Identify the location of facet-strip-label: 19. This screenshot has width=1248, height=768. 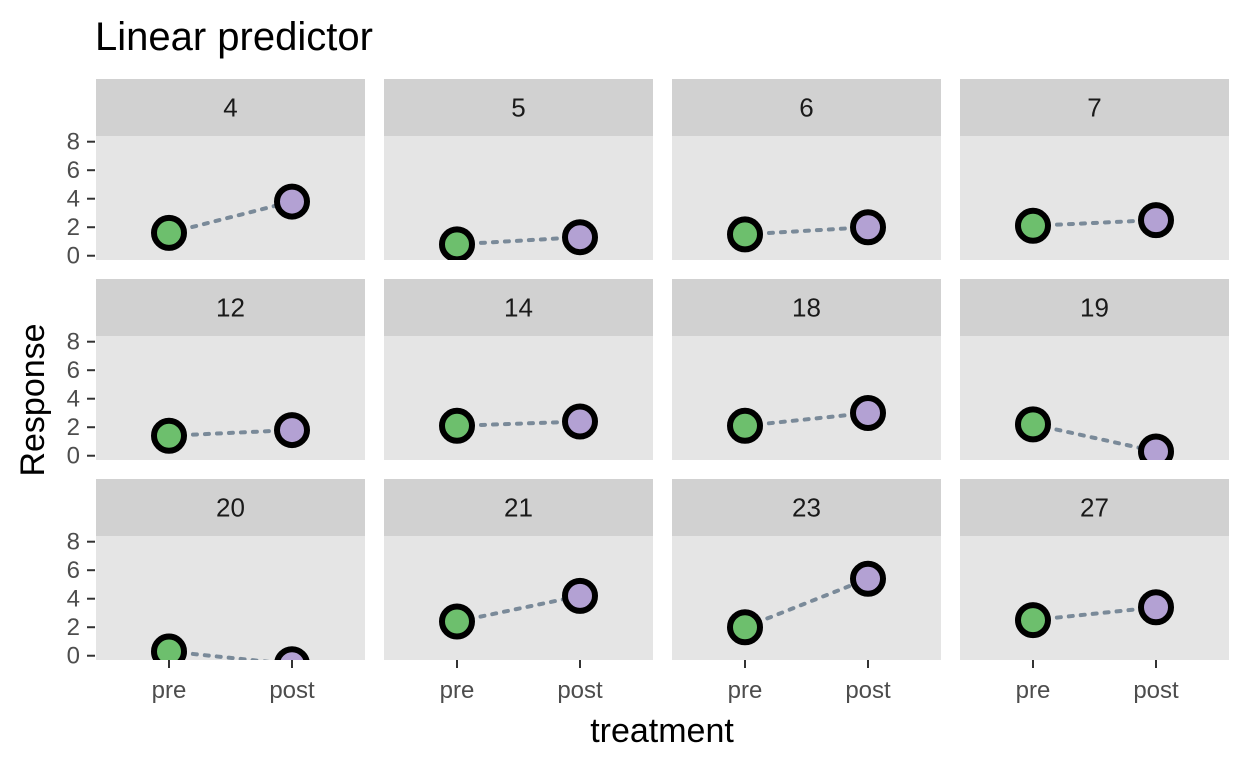
(1094, 308).